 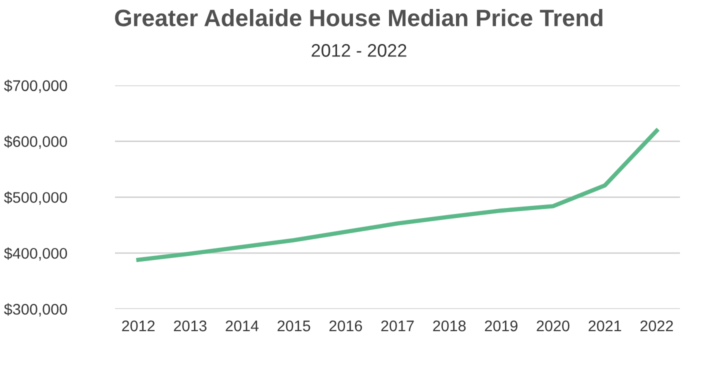 What do you see at coordinates (553, 326) in the screenshot?
I see `x-tick-label: 2020` at bounding box center [553, 326].